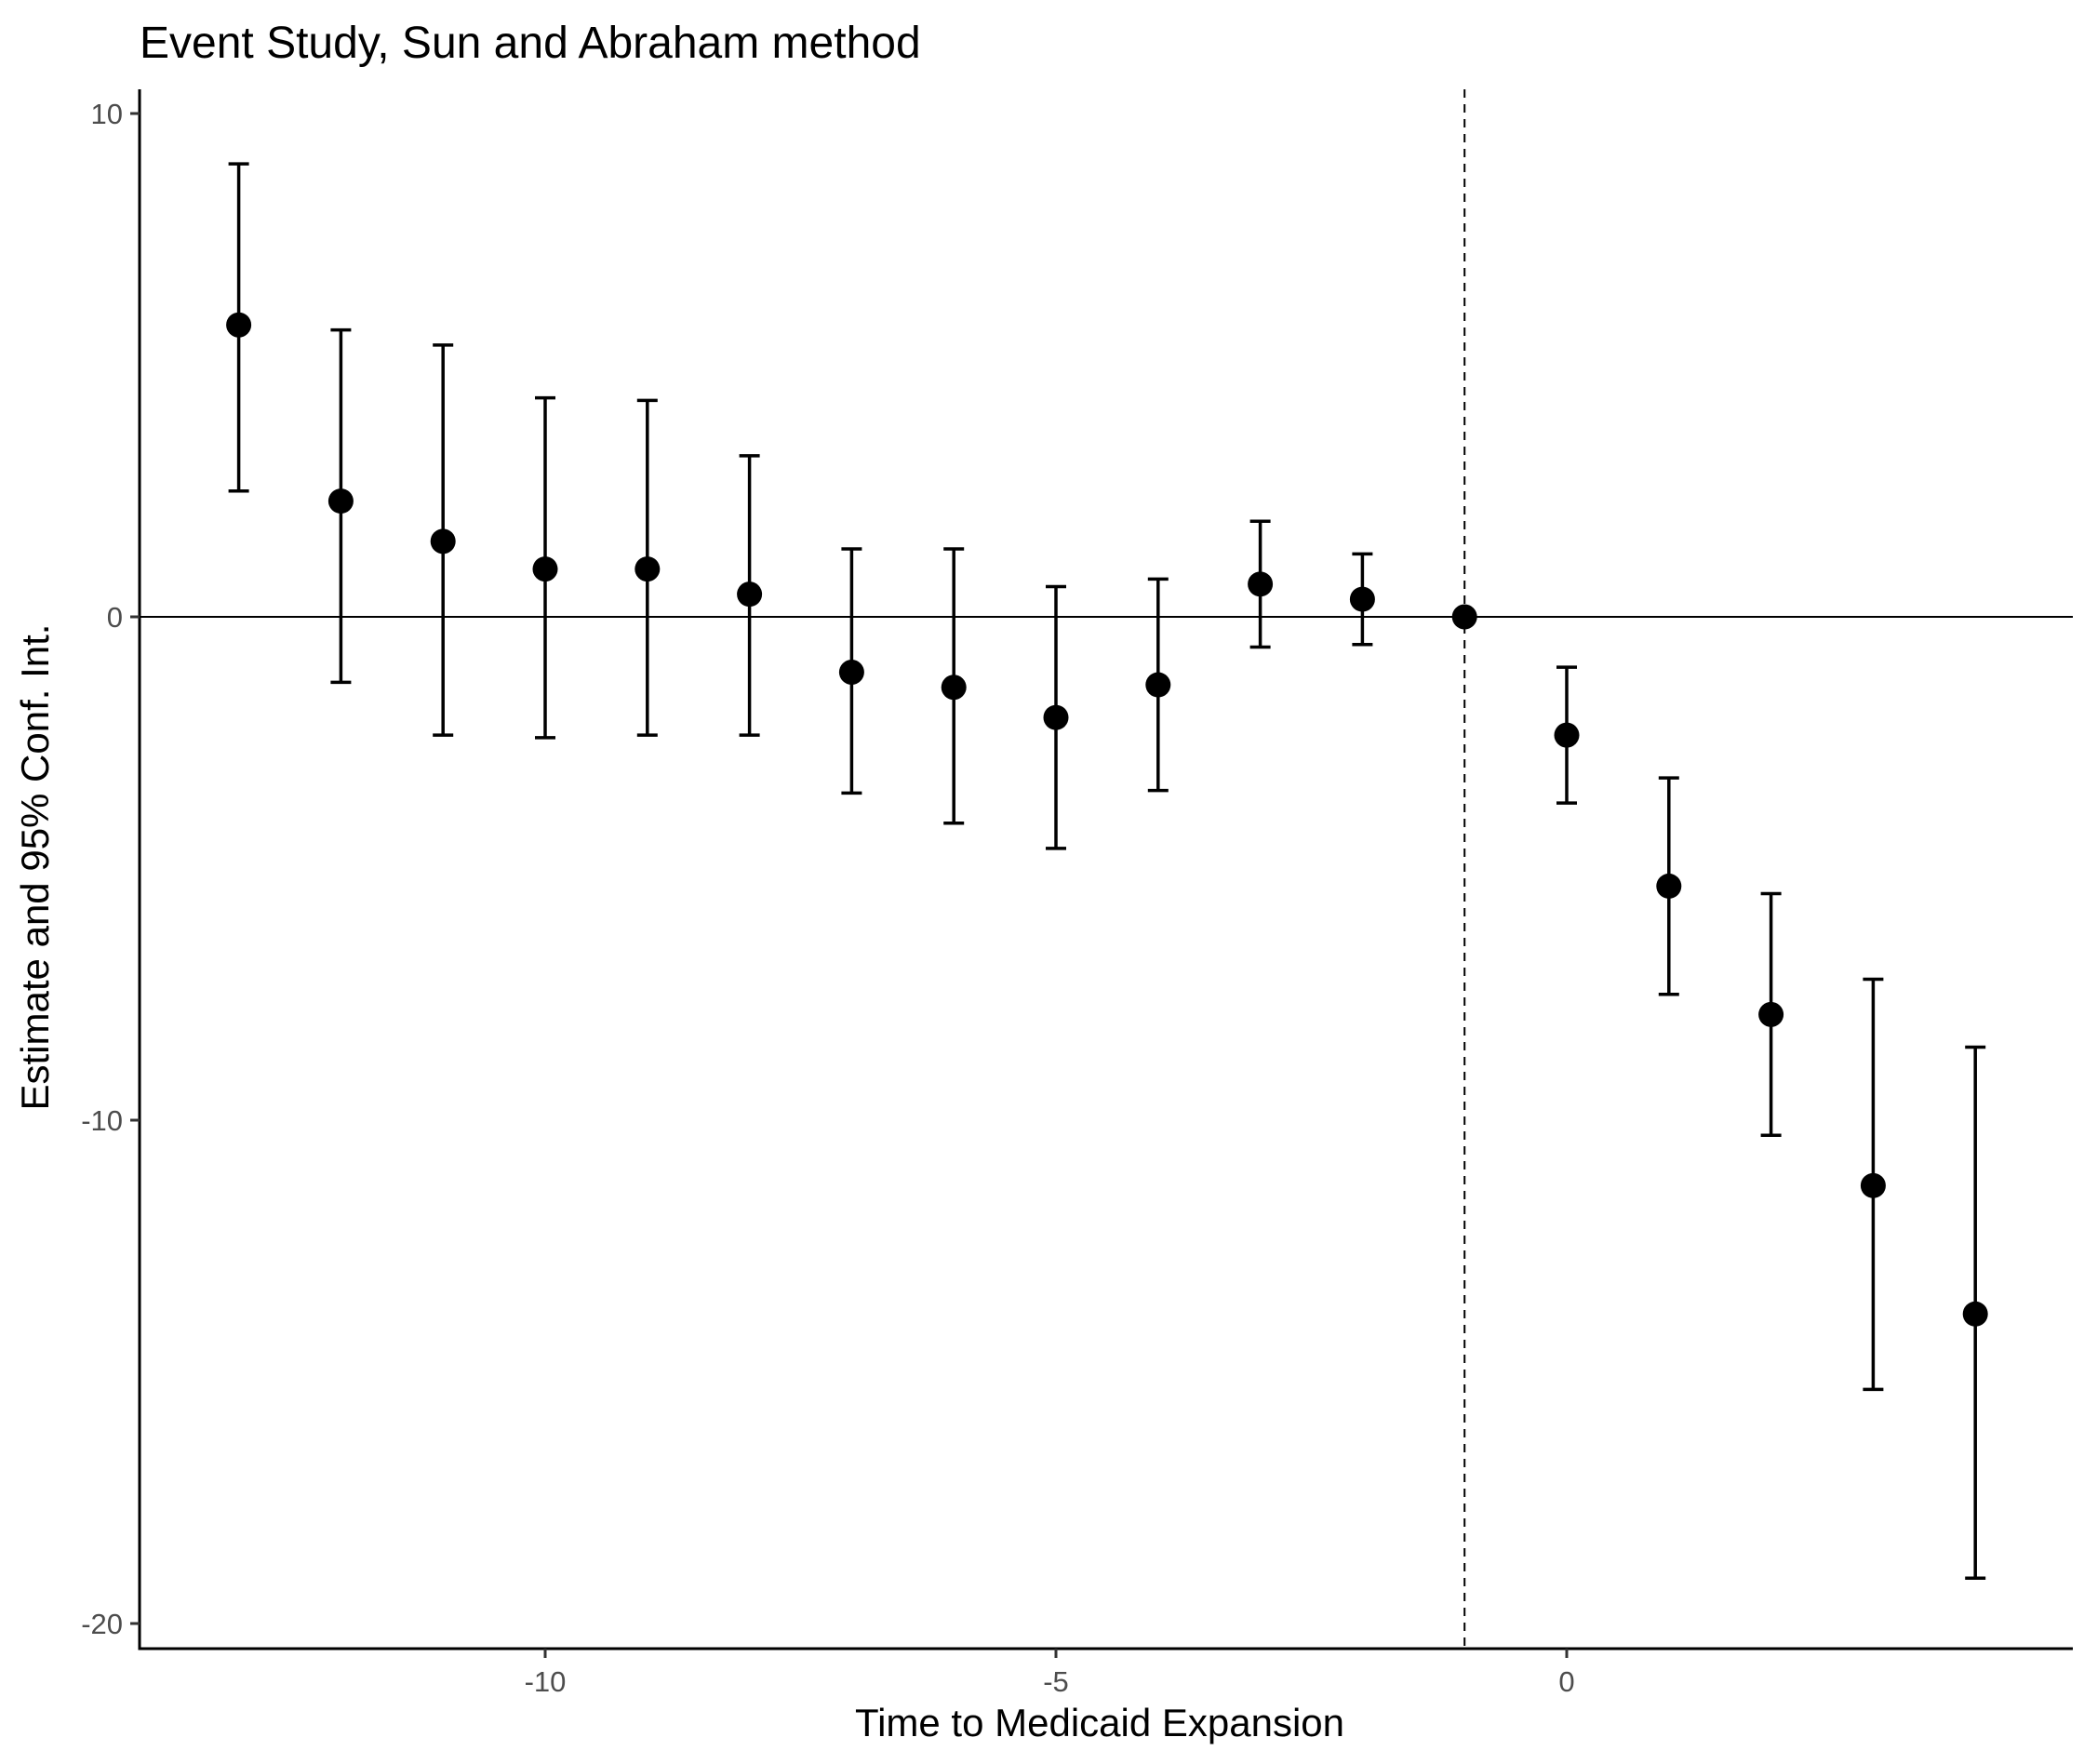 This screenshot has height=1764, width=2084. I want to click on chart-title: Event Study, Sun and Abraham method, so click(530, 44).